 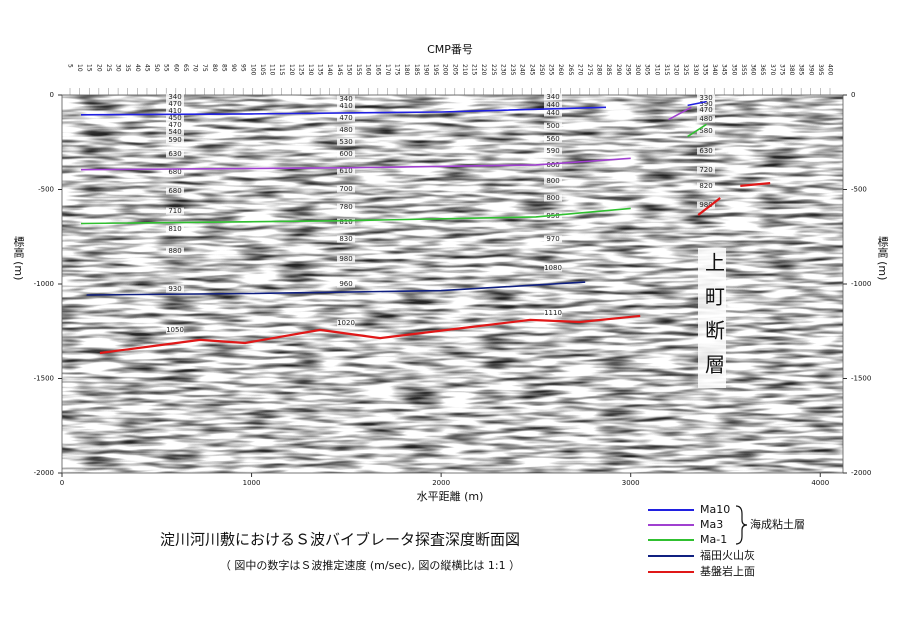 I want to click on cmp-label: 170, so click(x=387, y=70).